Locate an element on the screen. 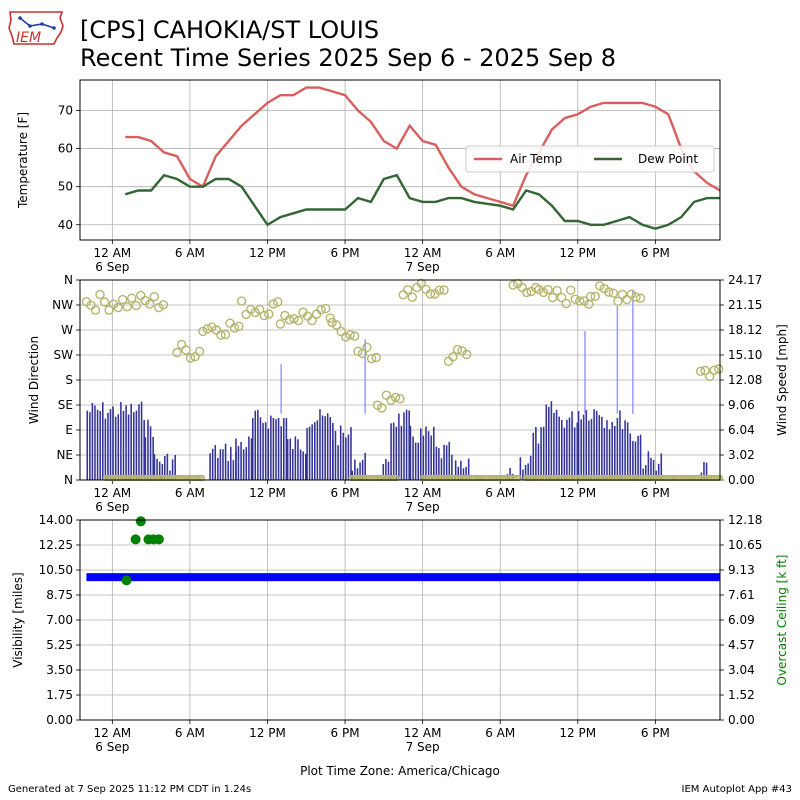 This screenshot has height=800, width=800. visibility-tick-label: 8.75 is located at coordinates (59, 595).